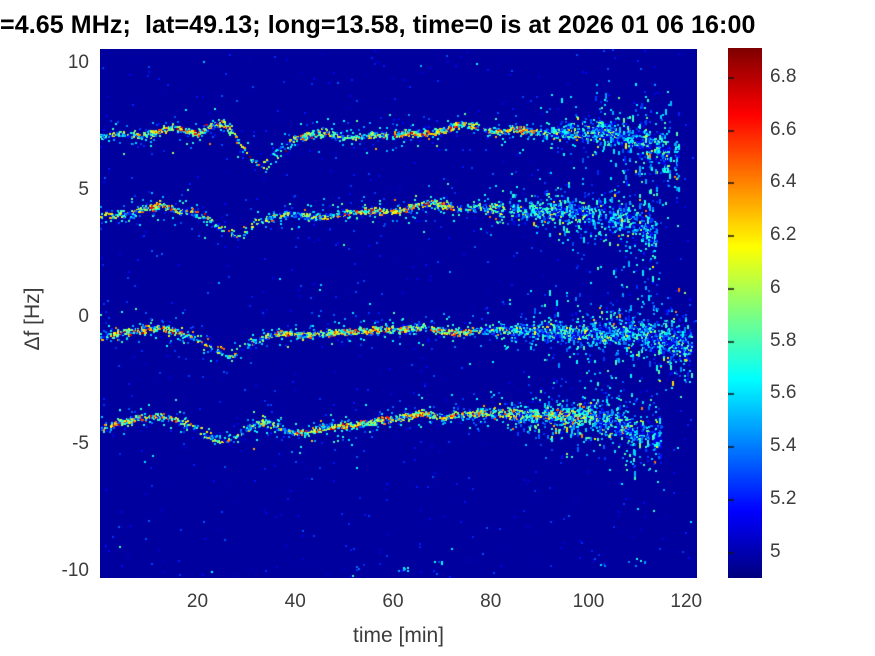 The width and height of the screenshot is (875, 656). I want to click on x-tick-label: 20, so click(197, 601).